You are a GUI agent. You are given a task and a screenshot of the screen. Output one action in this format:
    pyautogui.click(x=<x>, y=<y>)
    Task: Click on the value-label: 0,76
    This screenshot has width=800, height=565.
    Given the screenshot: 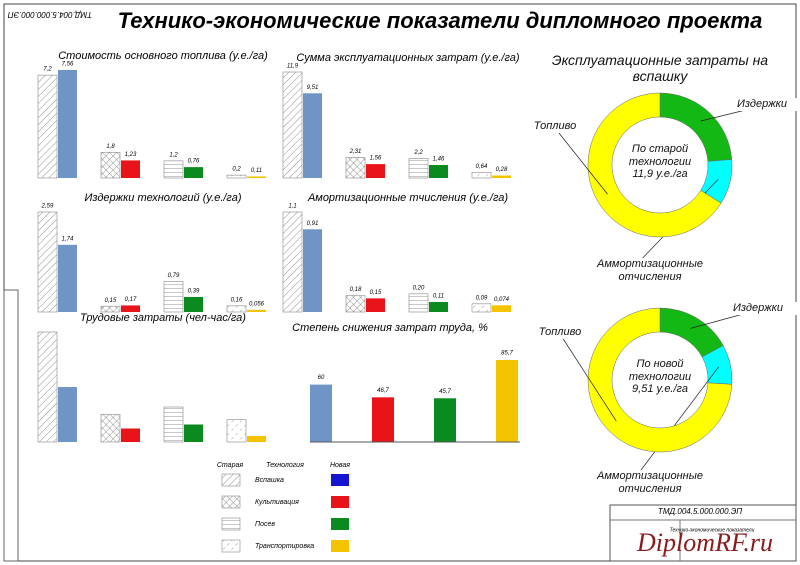 What is the action you would take?
    pyautogui.click(x=194, y=162)
    